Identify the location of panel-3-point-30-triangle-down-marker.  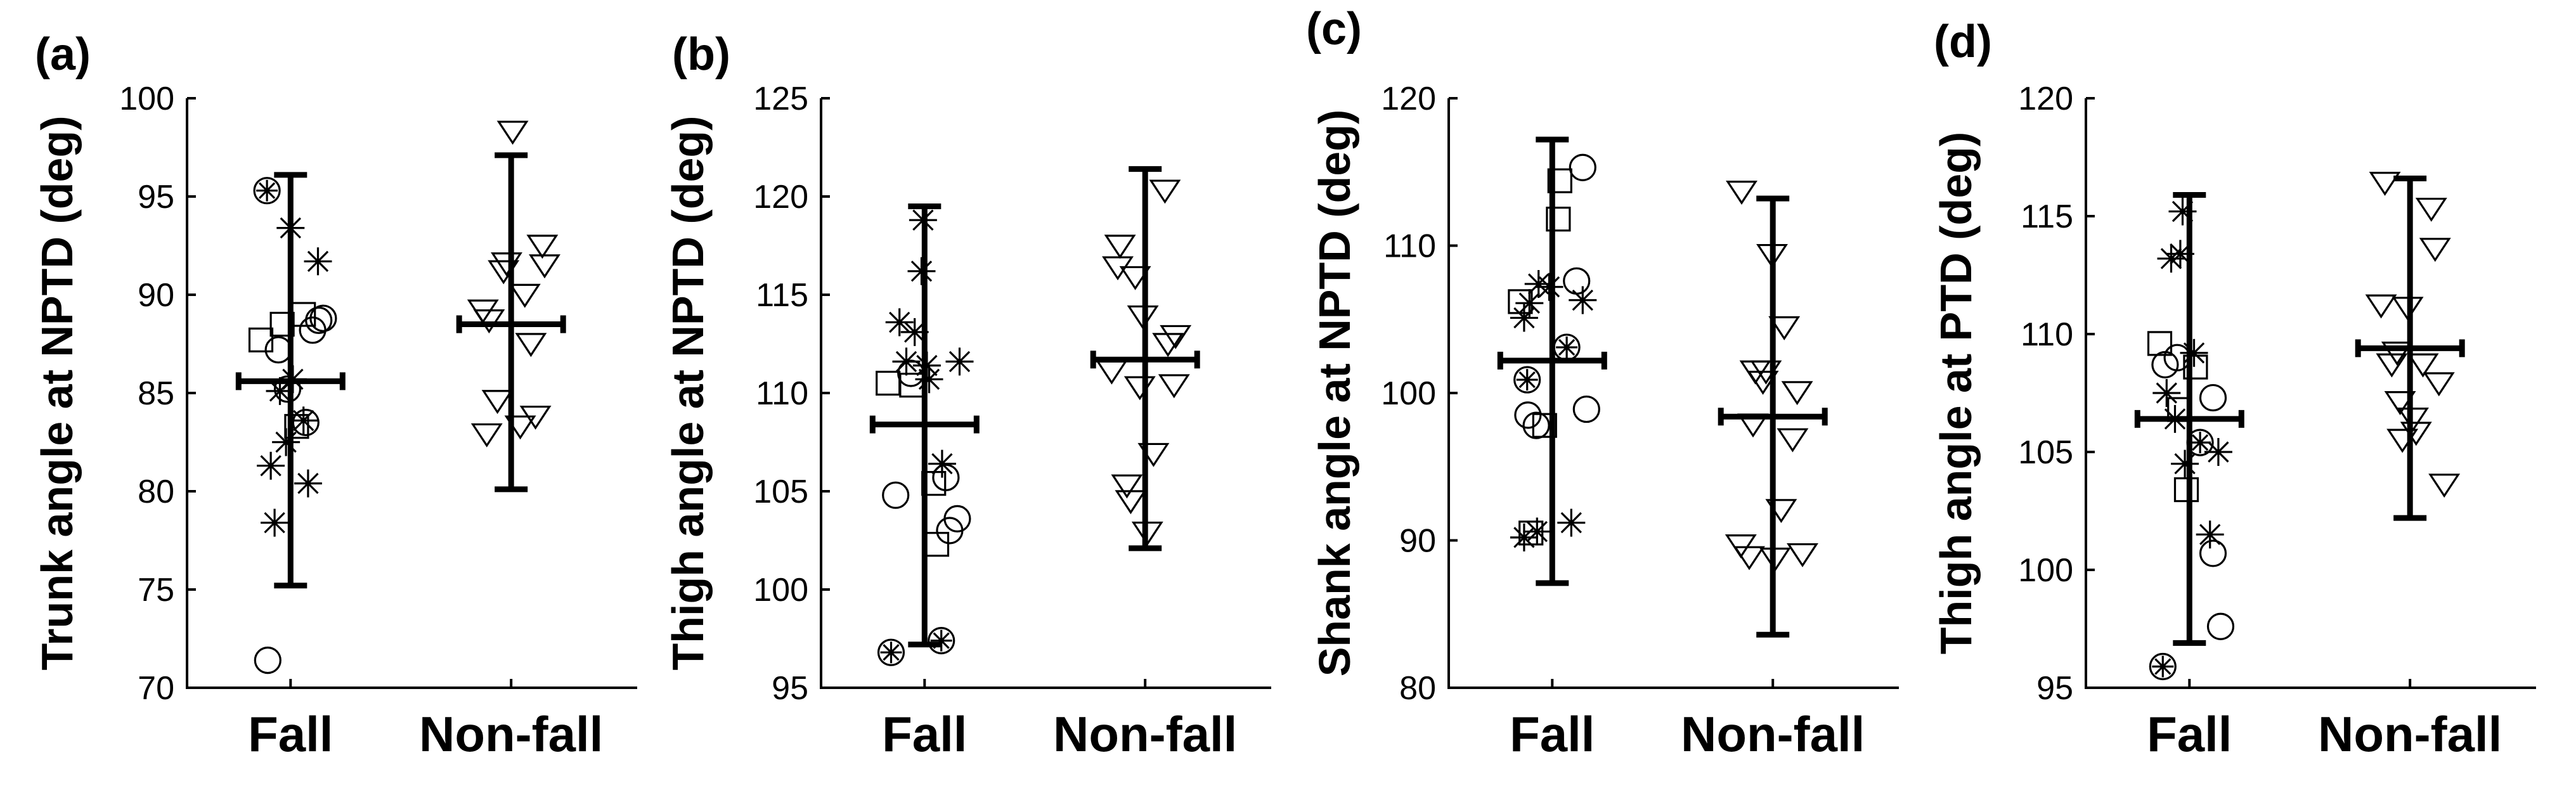
(1784, 328).